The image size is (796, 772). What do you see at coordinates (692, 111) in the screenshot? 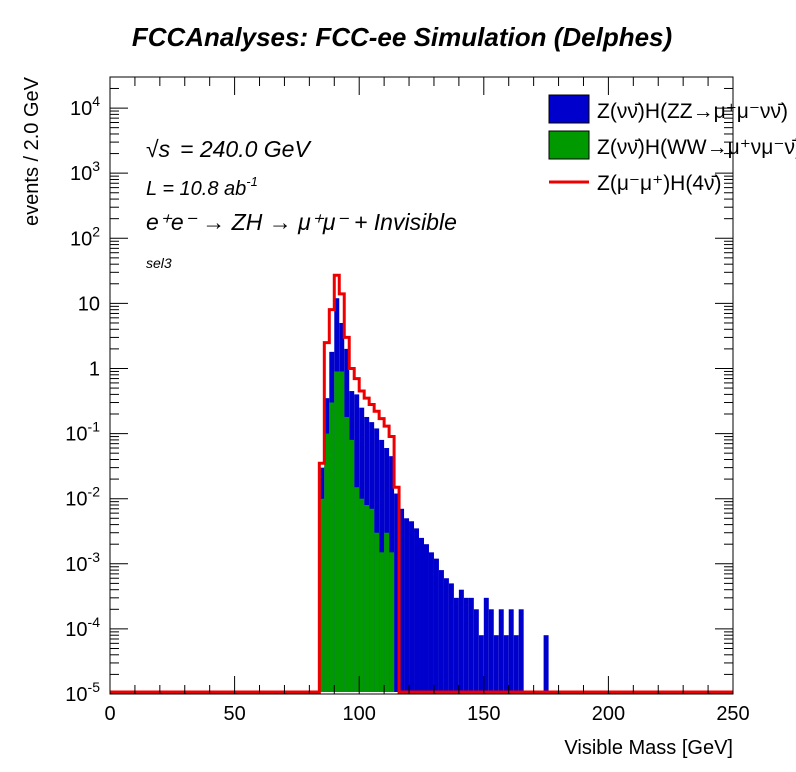
I see `legend-label-zz: Z(νν̄)H(ZZ→μ⁺μ⁻νν̄)` at bounding box center [692, 111].